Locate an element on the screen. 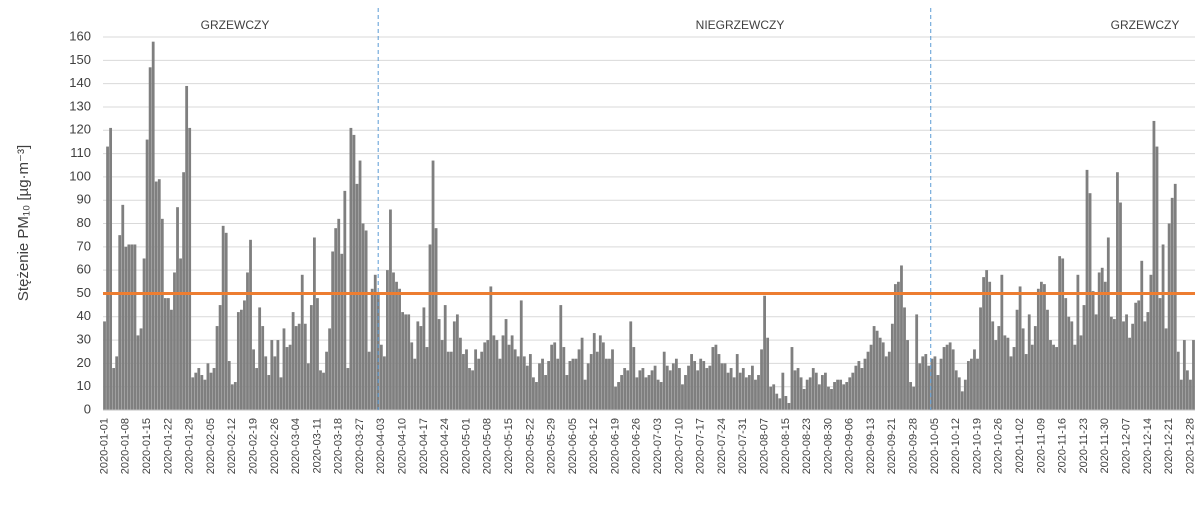 This screenshot has height=509, width=1197. x-tick-label: 2020-04-03 is located at coordinates (381, 446).